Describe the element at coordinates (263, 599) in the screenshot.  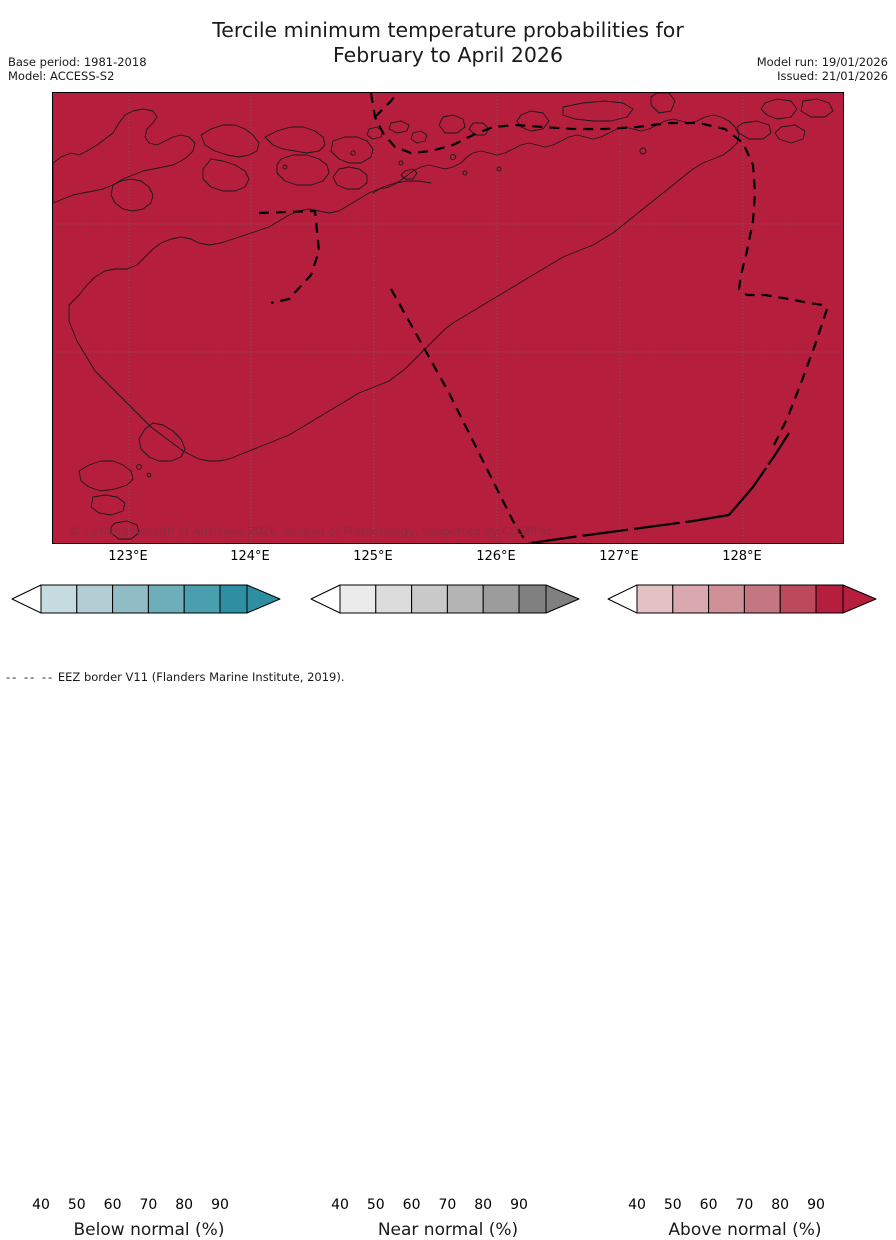
I see `cbar1-over-arrow` at that location.